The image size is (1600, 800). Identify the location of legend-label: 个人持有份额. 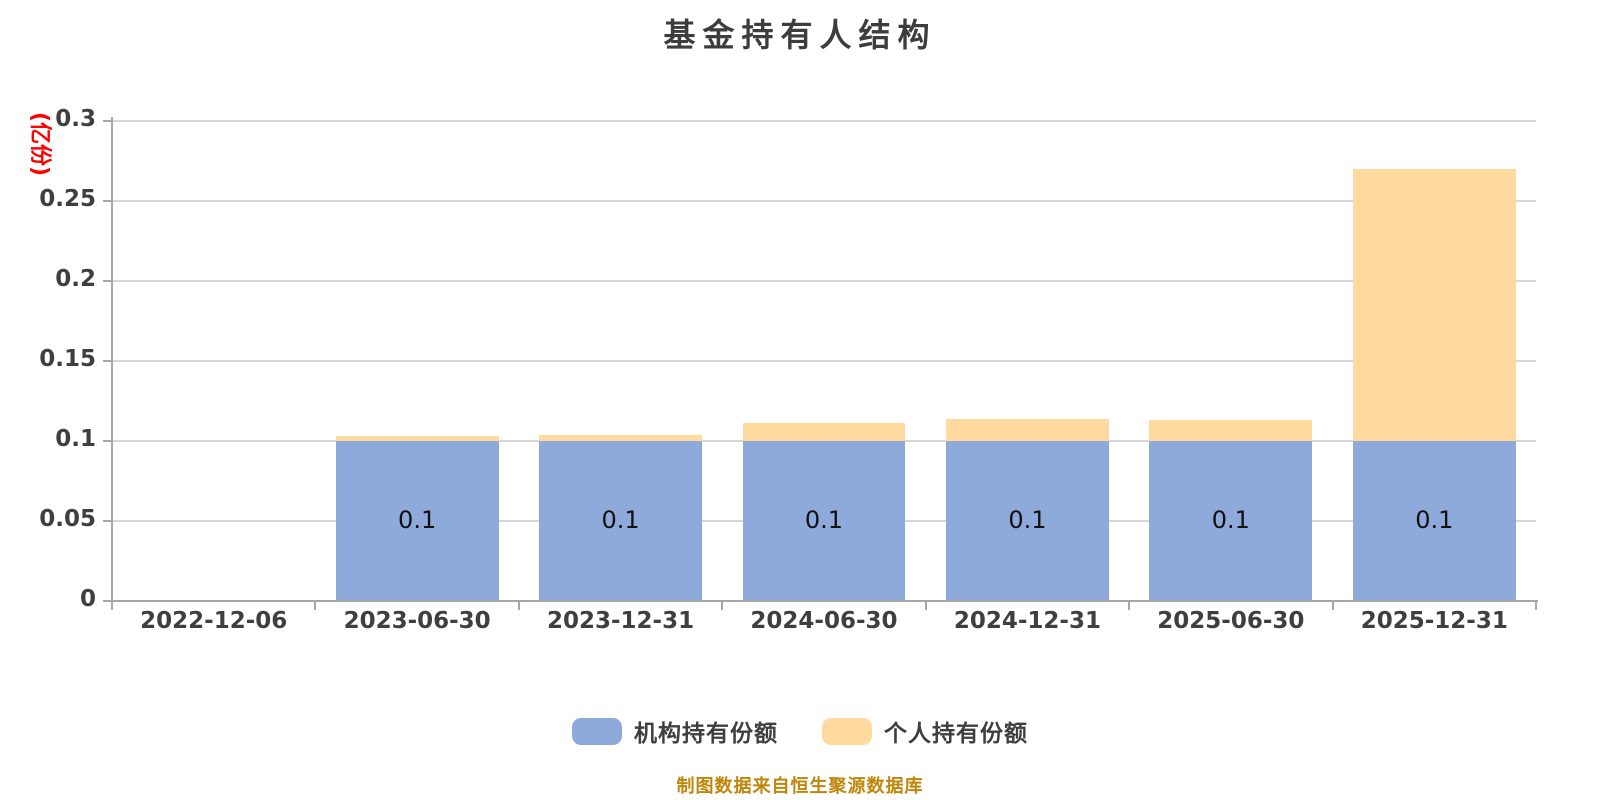
(956, 734).